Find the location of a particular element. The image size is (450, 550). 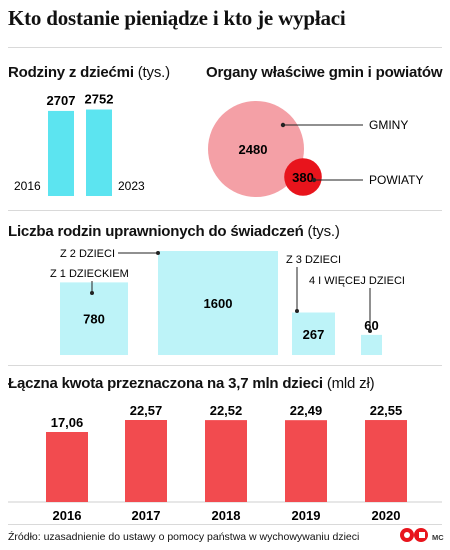

eligible-value-label: 780 is located at coordinates (94, 319).